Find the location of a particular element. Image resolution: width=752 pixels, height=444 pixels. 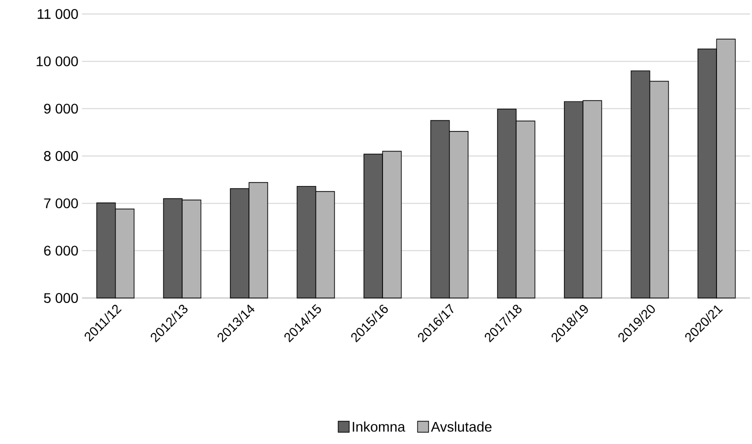

y-tick-label: 11 000 is located at coordinates (58, 14).